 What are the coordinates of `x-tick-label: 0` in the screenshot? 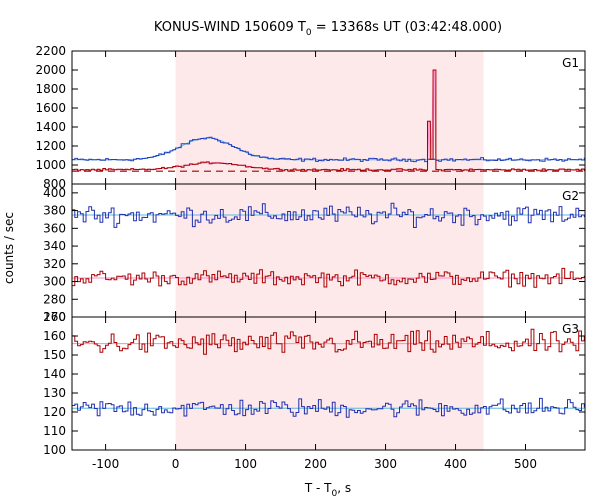 It's located at (176, 464).